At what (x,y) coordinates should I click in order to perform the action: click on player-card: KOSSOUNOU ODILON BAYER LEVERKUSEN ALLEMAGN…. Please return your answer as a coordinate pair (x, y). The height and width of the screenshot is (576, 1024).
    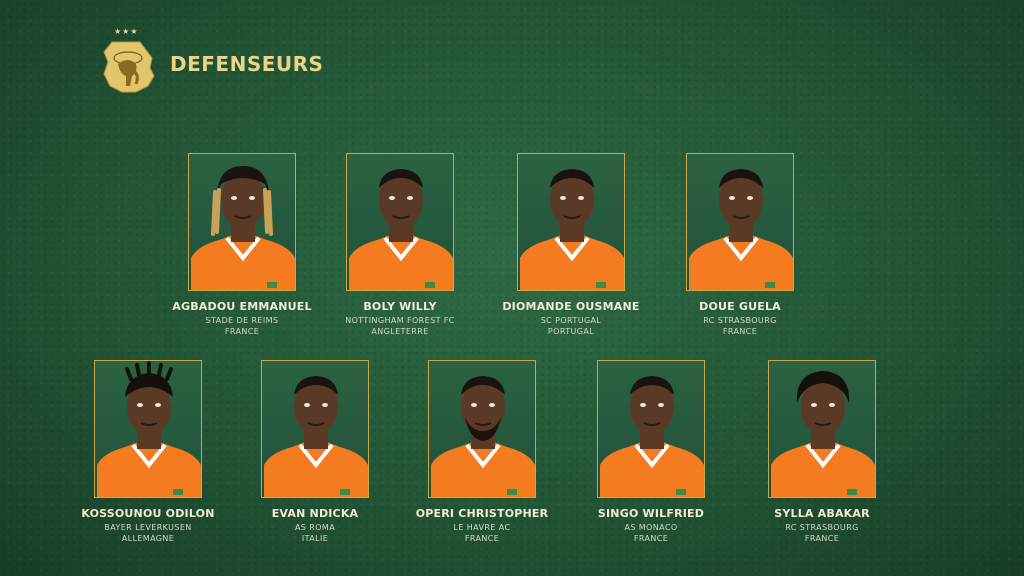
    Looking at the image, I should click on (148, 452).